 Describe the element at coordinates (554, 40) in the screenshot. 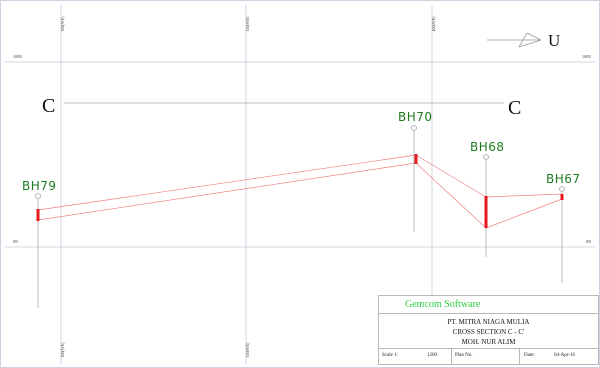

I see `north-arrow-label: U` at that location.